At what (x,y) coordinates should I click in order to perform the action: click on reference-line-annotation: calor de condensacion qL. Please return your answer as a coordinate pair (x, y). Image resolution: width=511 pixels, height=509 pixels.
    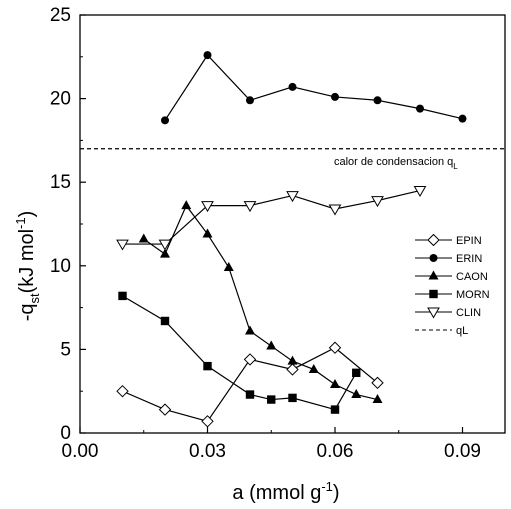
    Looking at the image, I should click on (396, 163).